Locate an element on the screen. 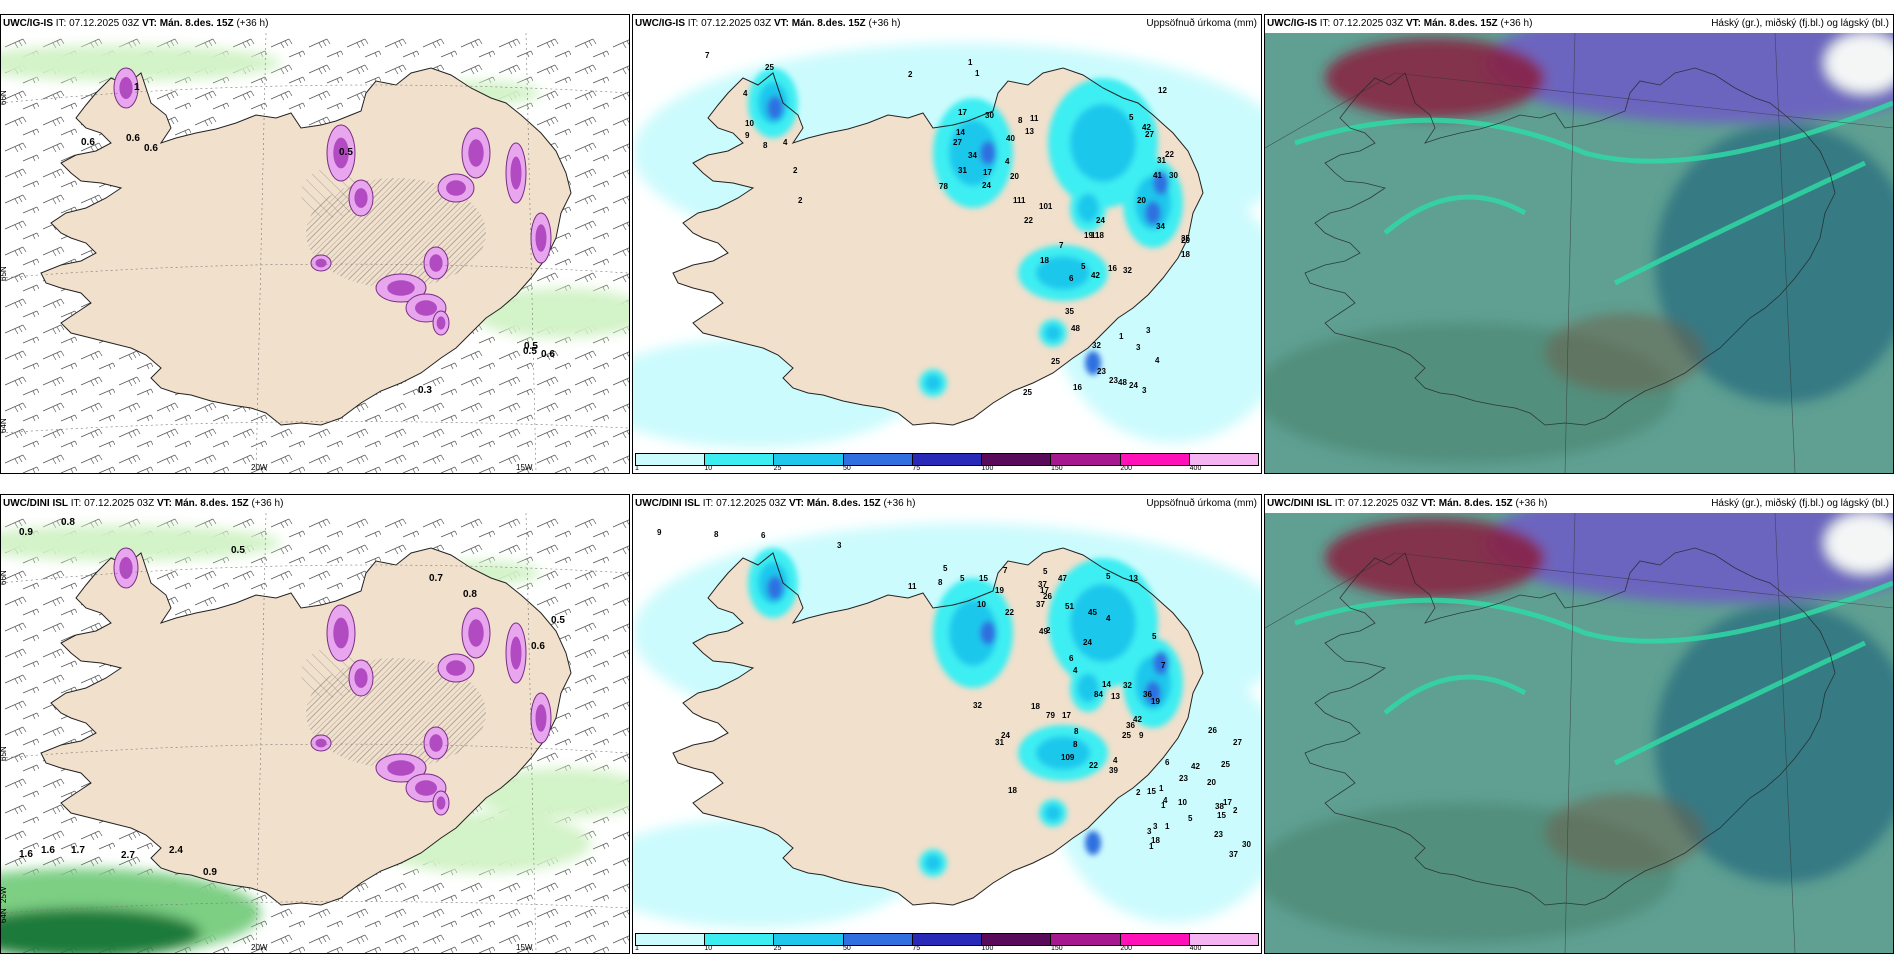 Image resolution: width=1900 pixels, height=954 pixels. value-label: 0.5 is located at coordinates (558, 620).